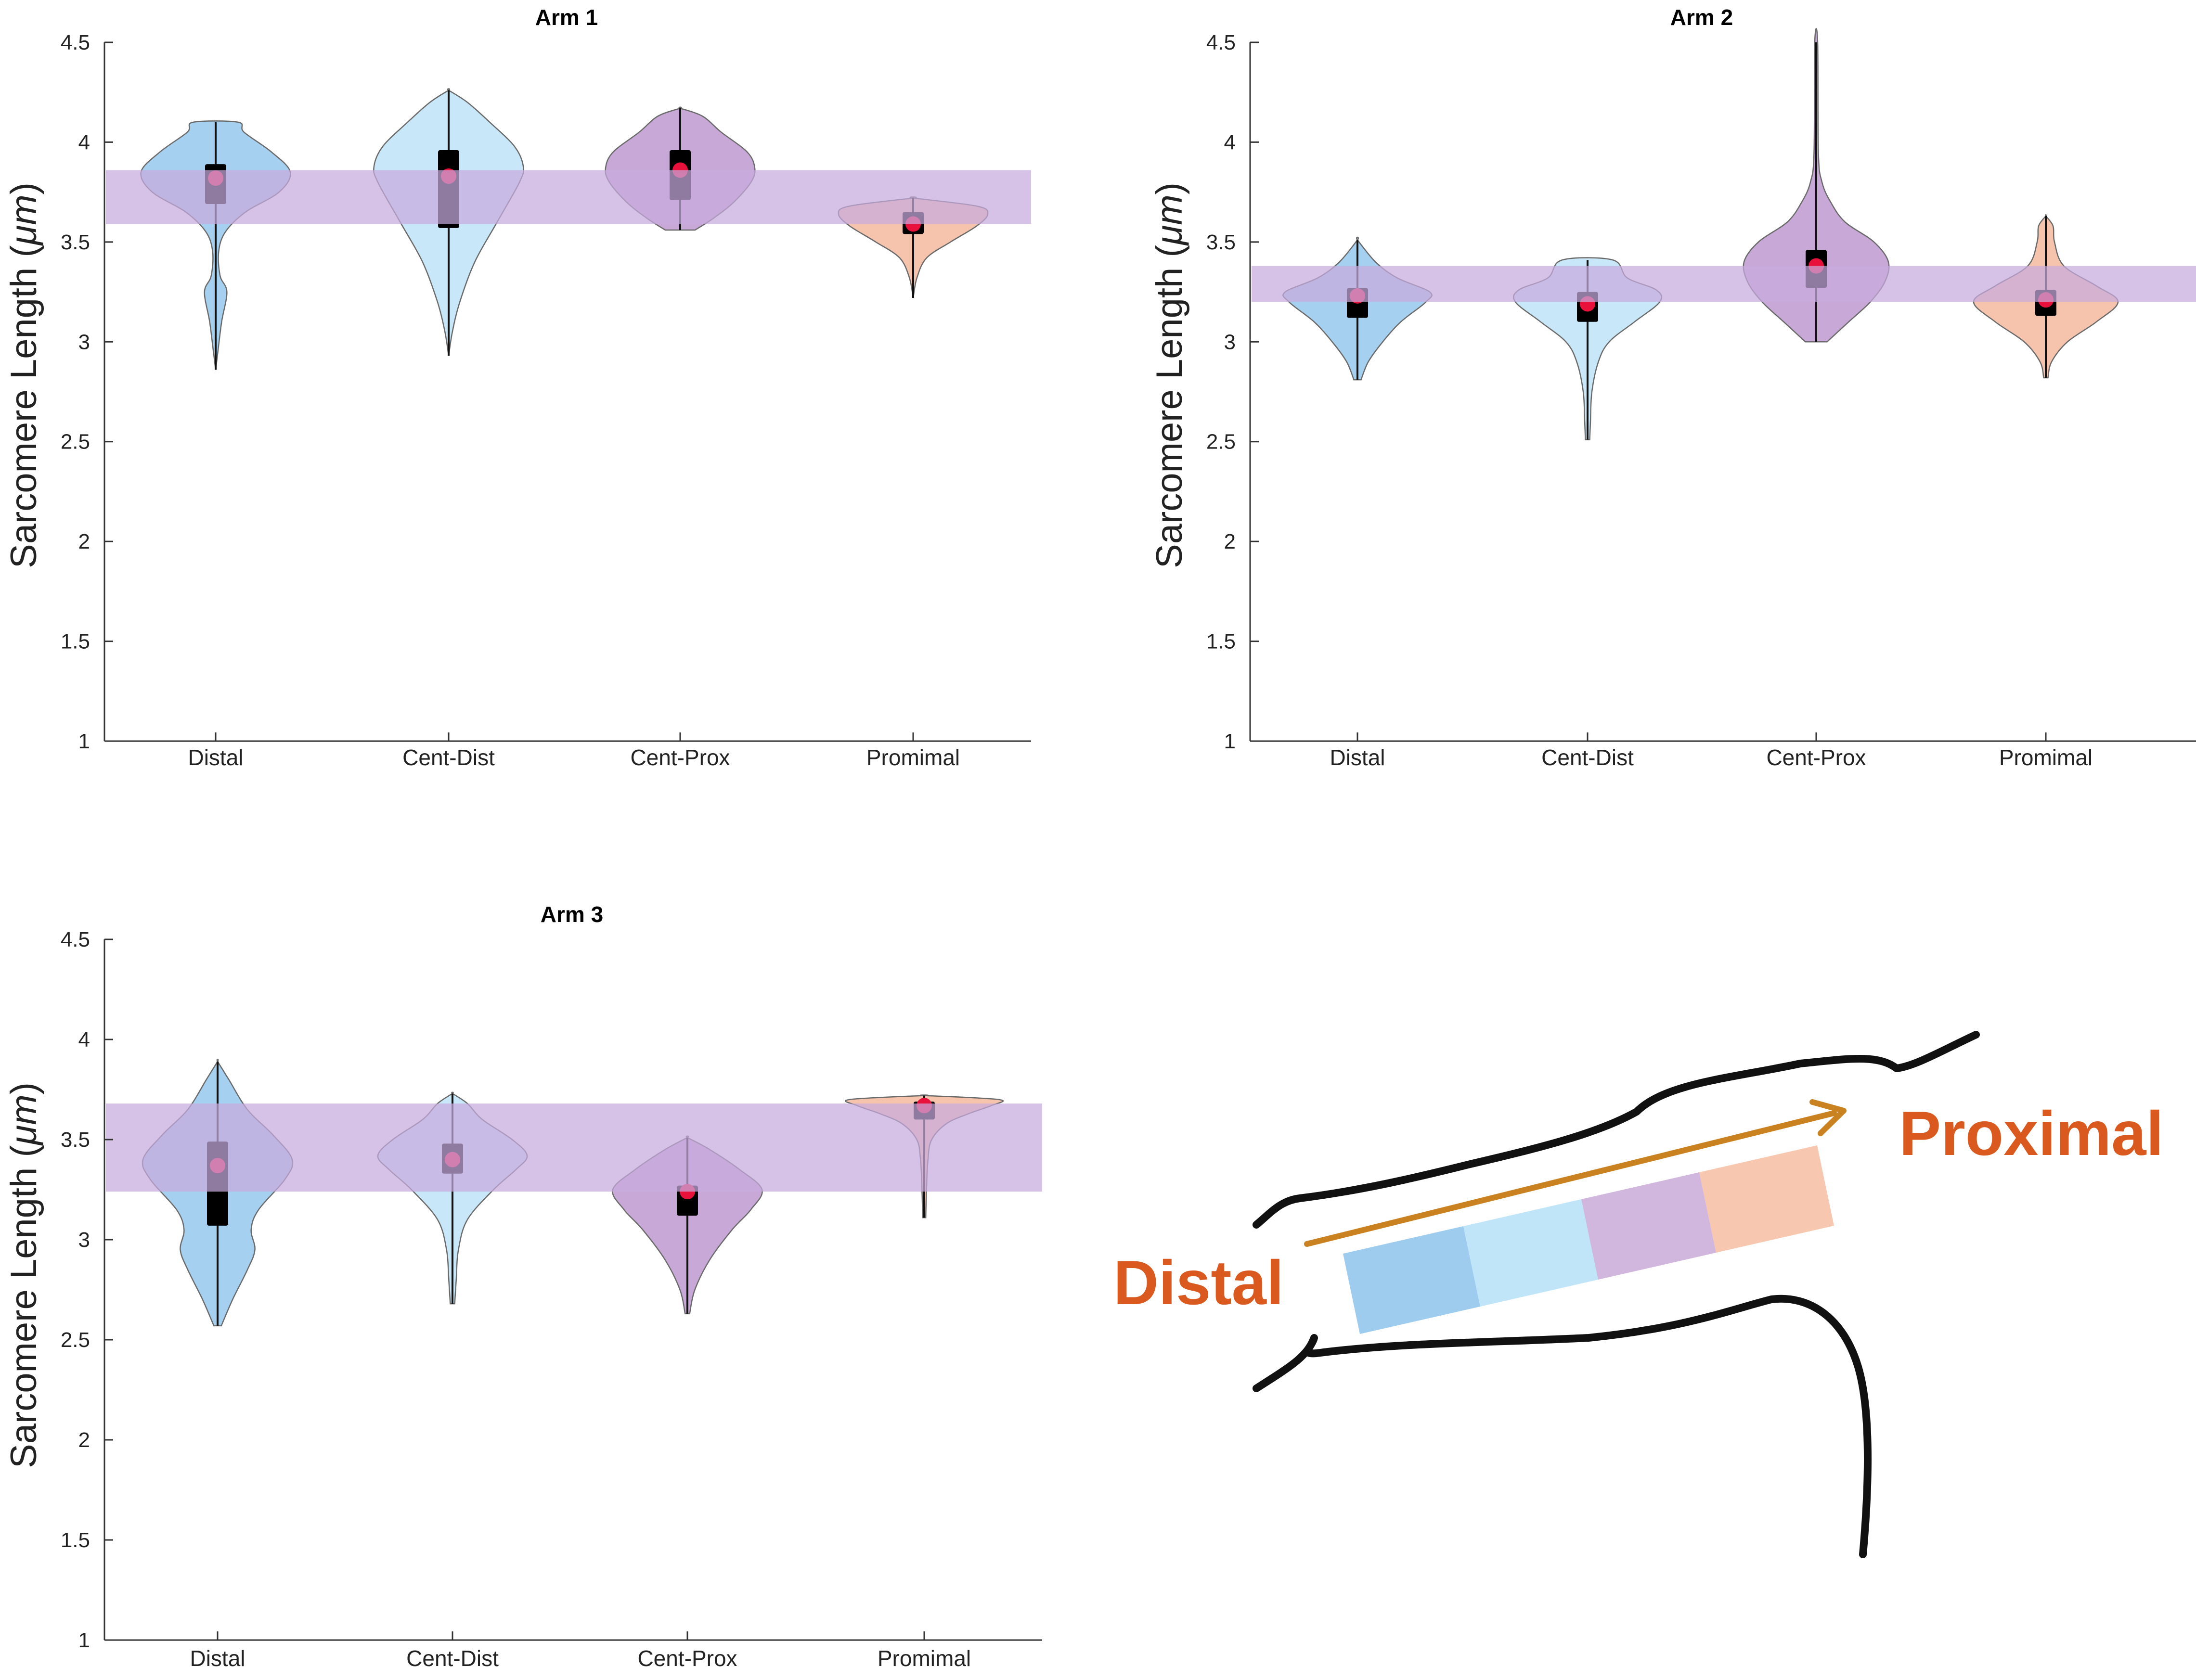 Image resolution: width=2196 pixels, height=1680 pixels. Describe the element at coordinates (1701, 17) in the screenshot. I see `chart-title: Arm 2` at that location.